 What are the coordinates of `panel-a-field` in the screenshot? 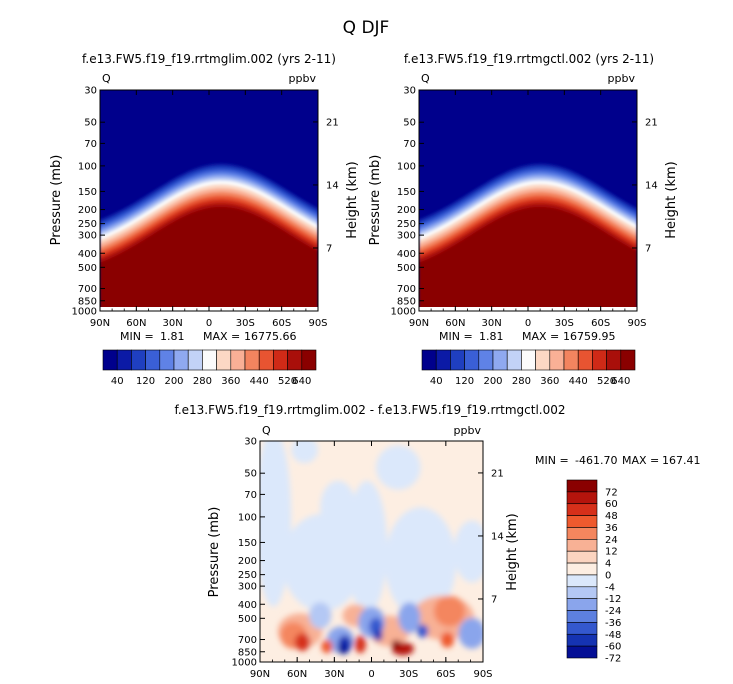 It's located at (209, 200).